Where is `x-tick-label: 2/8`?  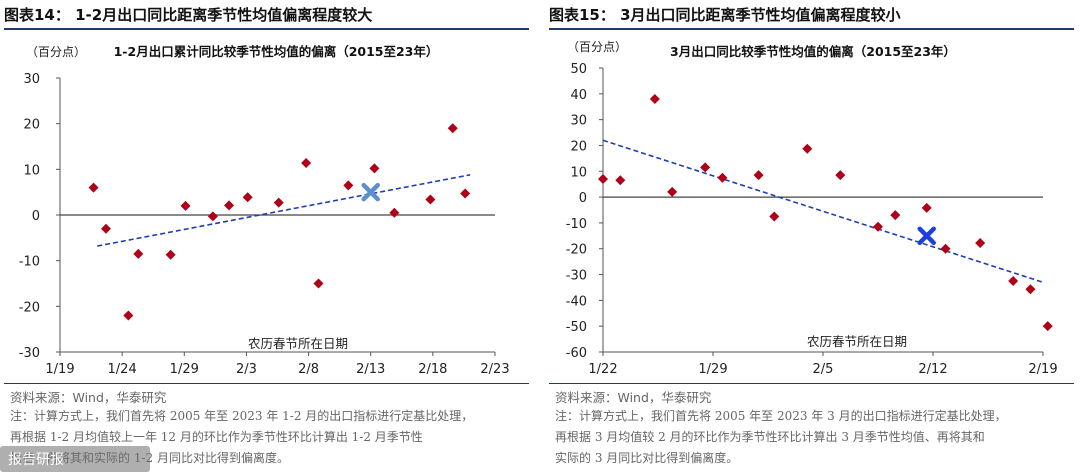 x-tick-label: 2/8 is located at coordinates (308, 369).